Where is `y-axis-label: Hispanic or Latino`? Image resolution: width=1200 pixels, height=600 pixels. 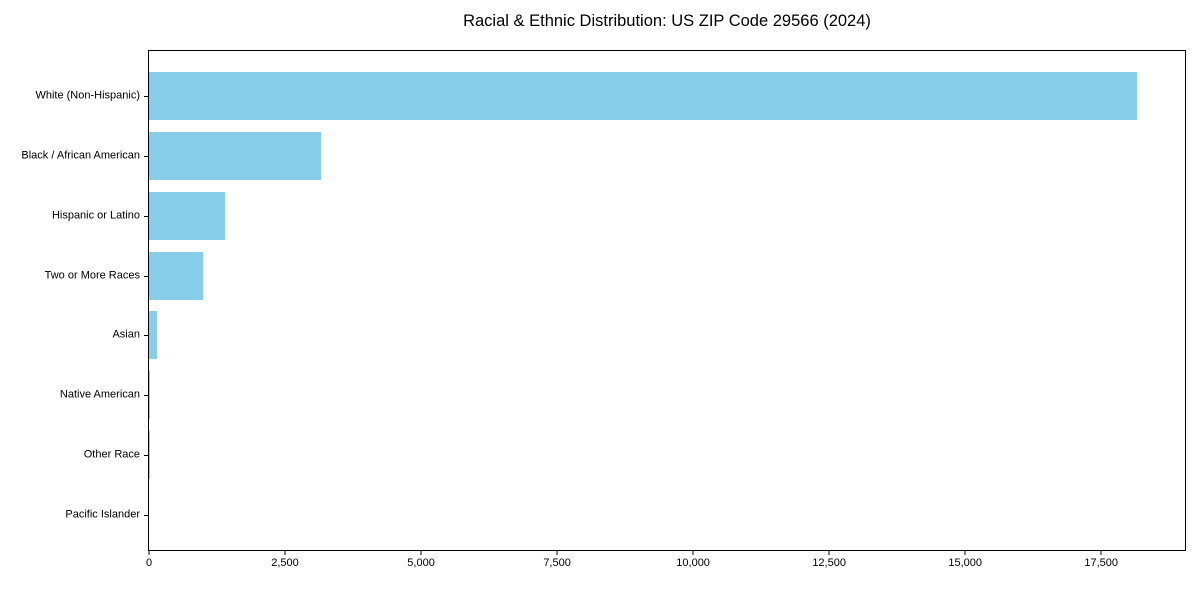 y-axis-label: Hispanic or Latino is located at coordinates (95, 215).